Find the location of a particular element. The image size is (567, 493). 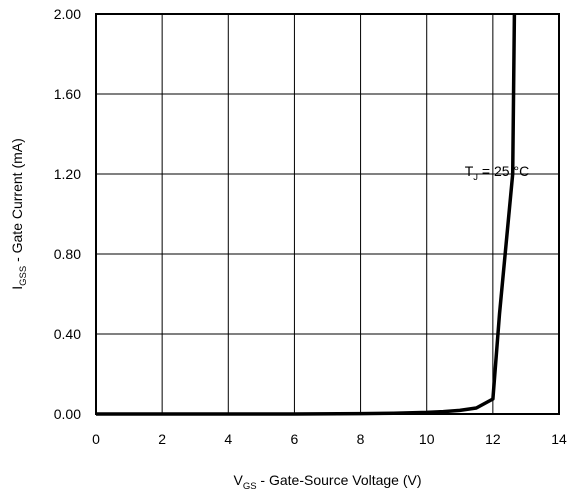

x-axis-title: VGS - Gate-Source Voltage (V) is located at coordinates (327, 482).